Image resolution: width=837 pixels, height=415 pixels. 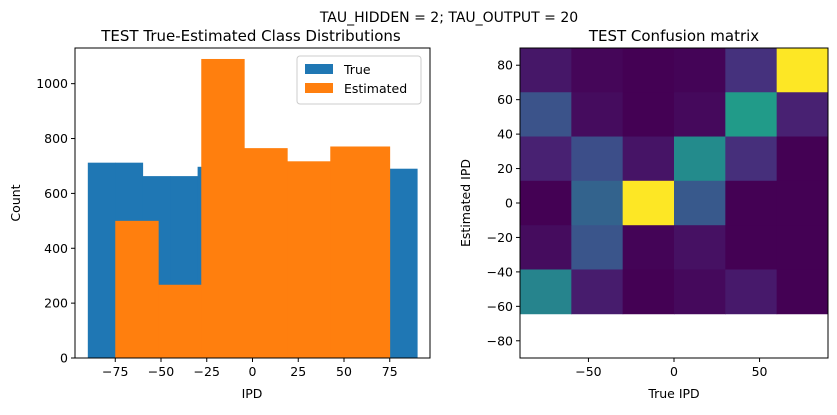 What do you see at coordinates (250, 36) in the screenshot?
I see `histogram-title: TEST True-Estimated Class Distributions` at bounding box center [250, 36].